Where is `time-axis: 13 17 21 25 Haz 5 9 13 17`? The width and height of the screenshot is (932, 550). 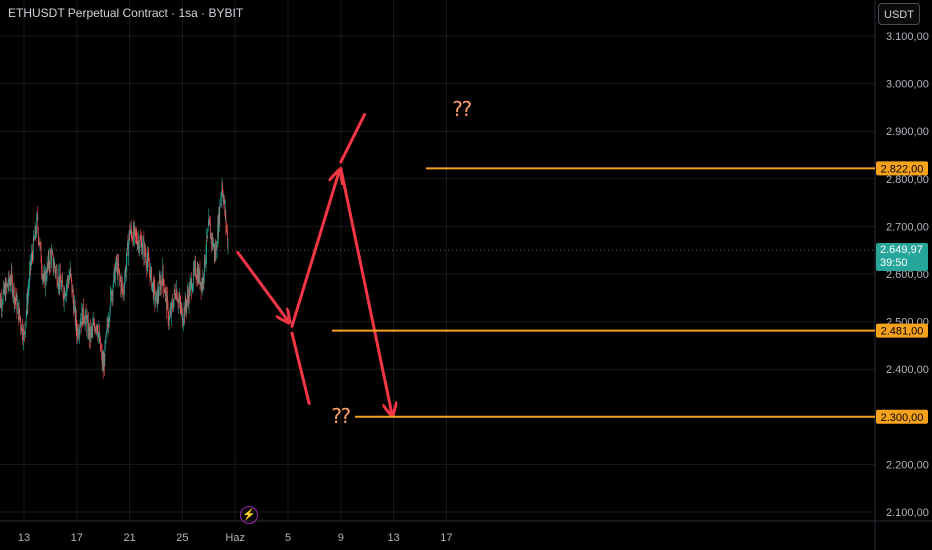 time-axis: 13 17 21 25 Haz 5 9 13 17 is located at coordinates (235, 538).